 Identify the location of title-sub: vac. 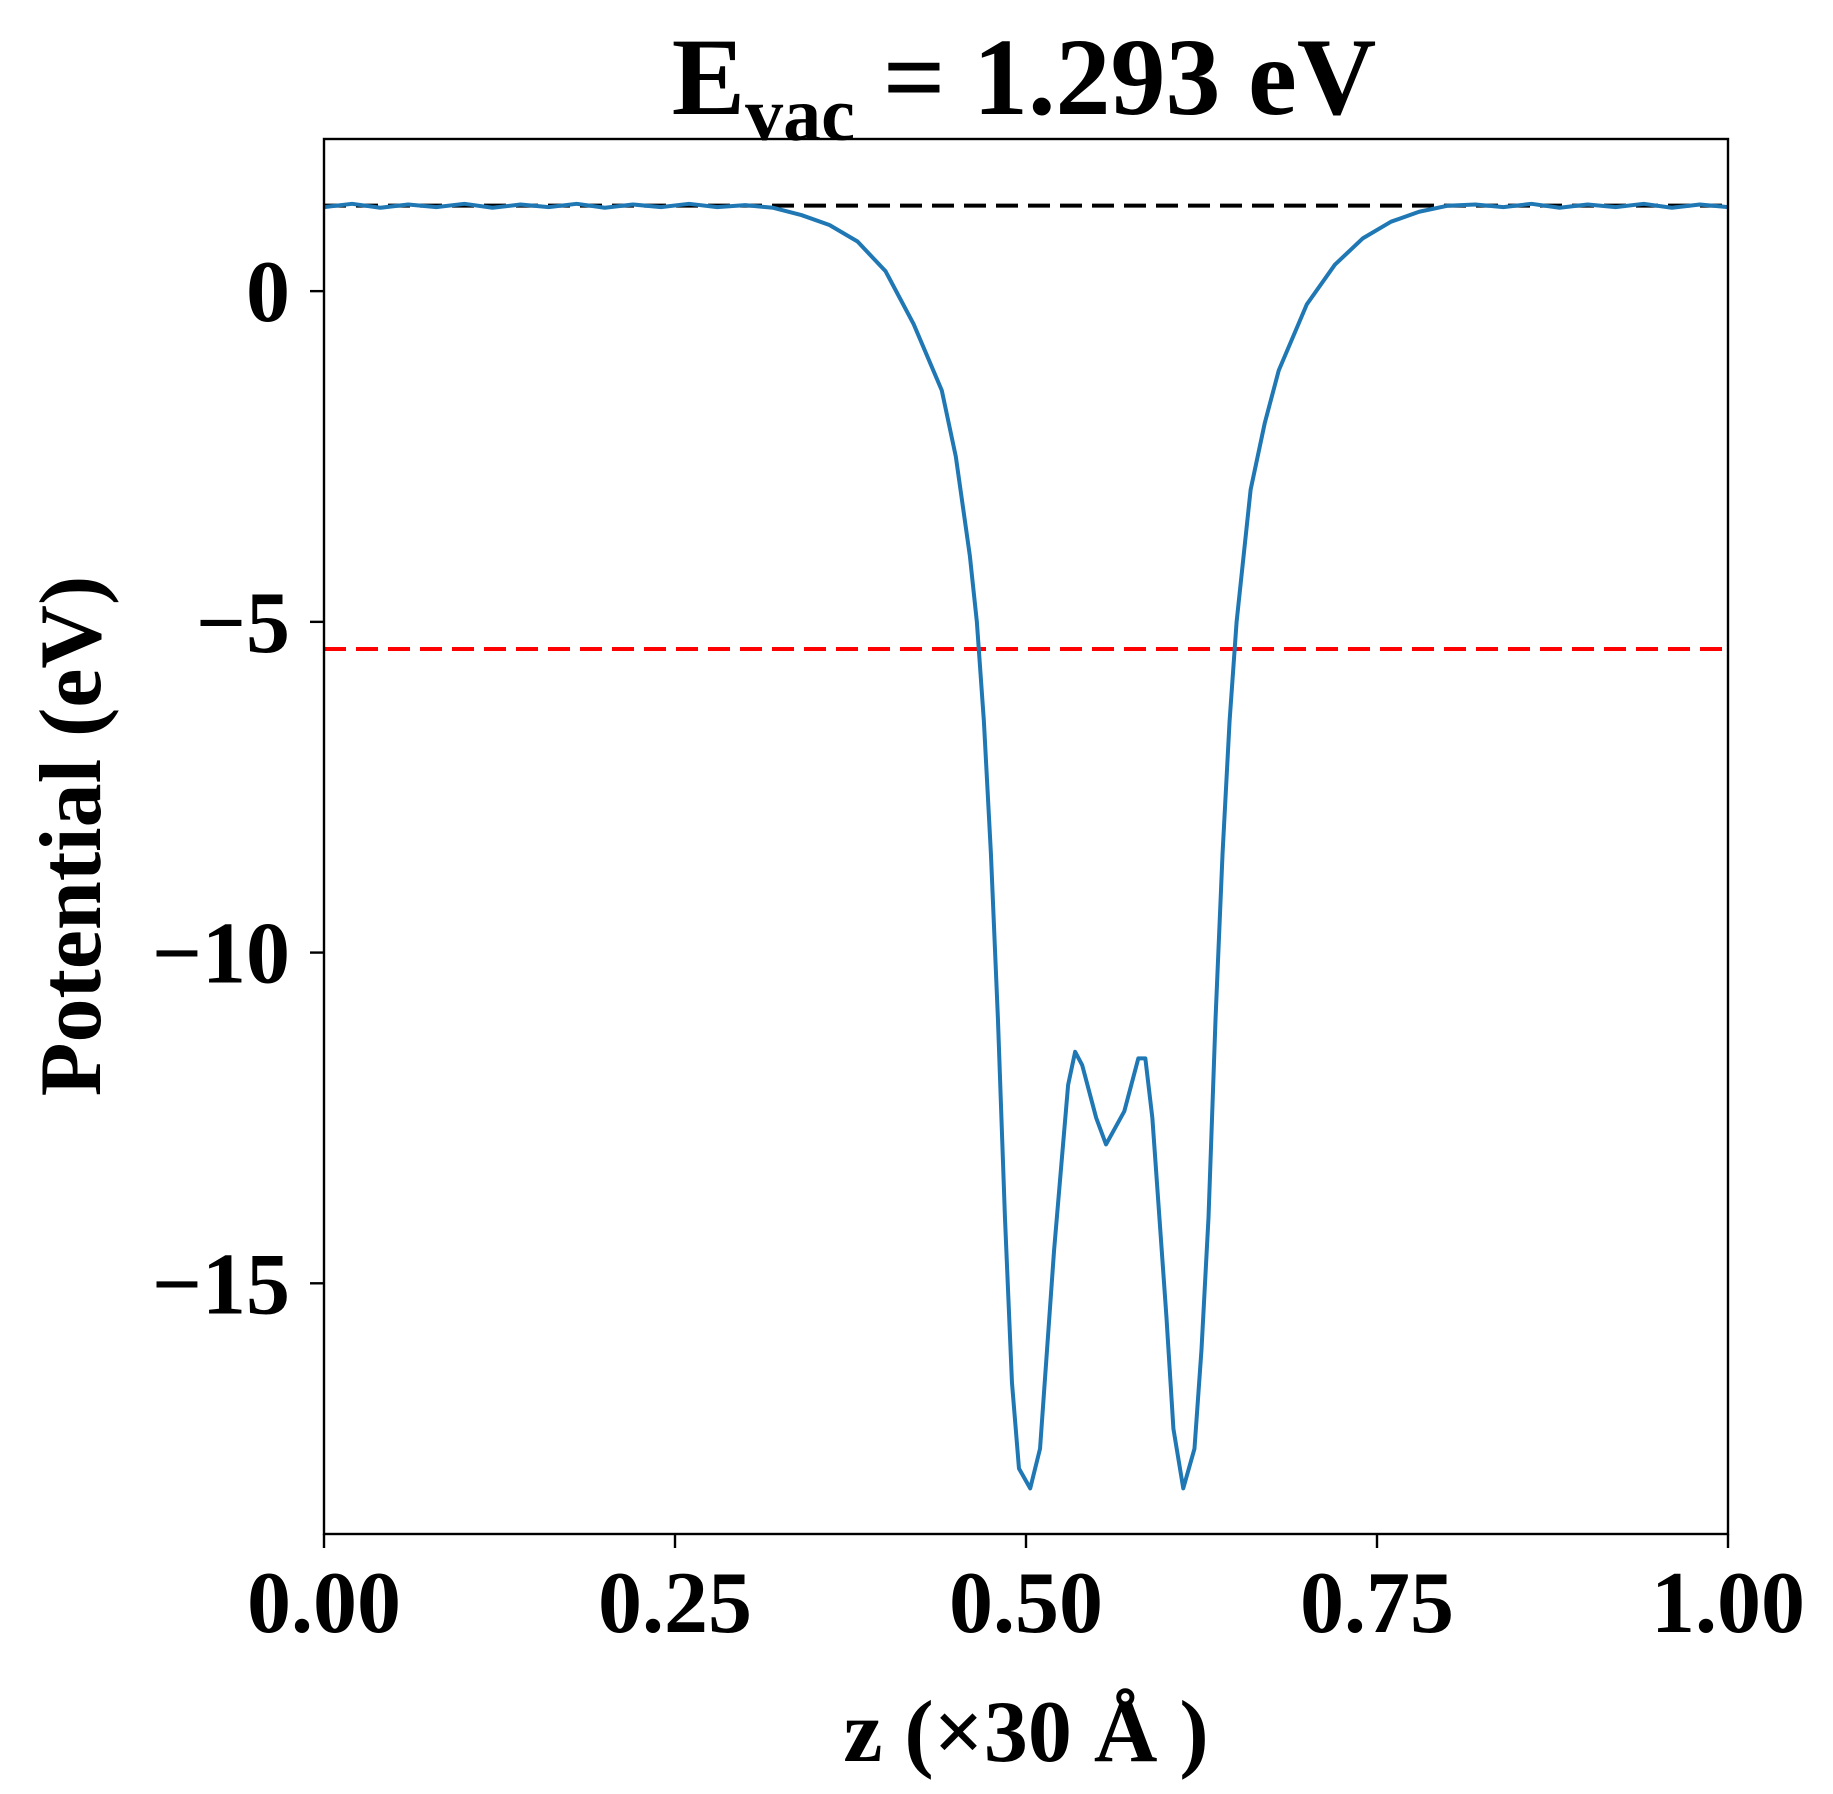
(800, 115).